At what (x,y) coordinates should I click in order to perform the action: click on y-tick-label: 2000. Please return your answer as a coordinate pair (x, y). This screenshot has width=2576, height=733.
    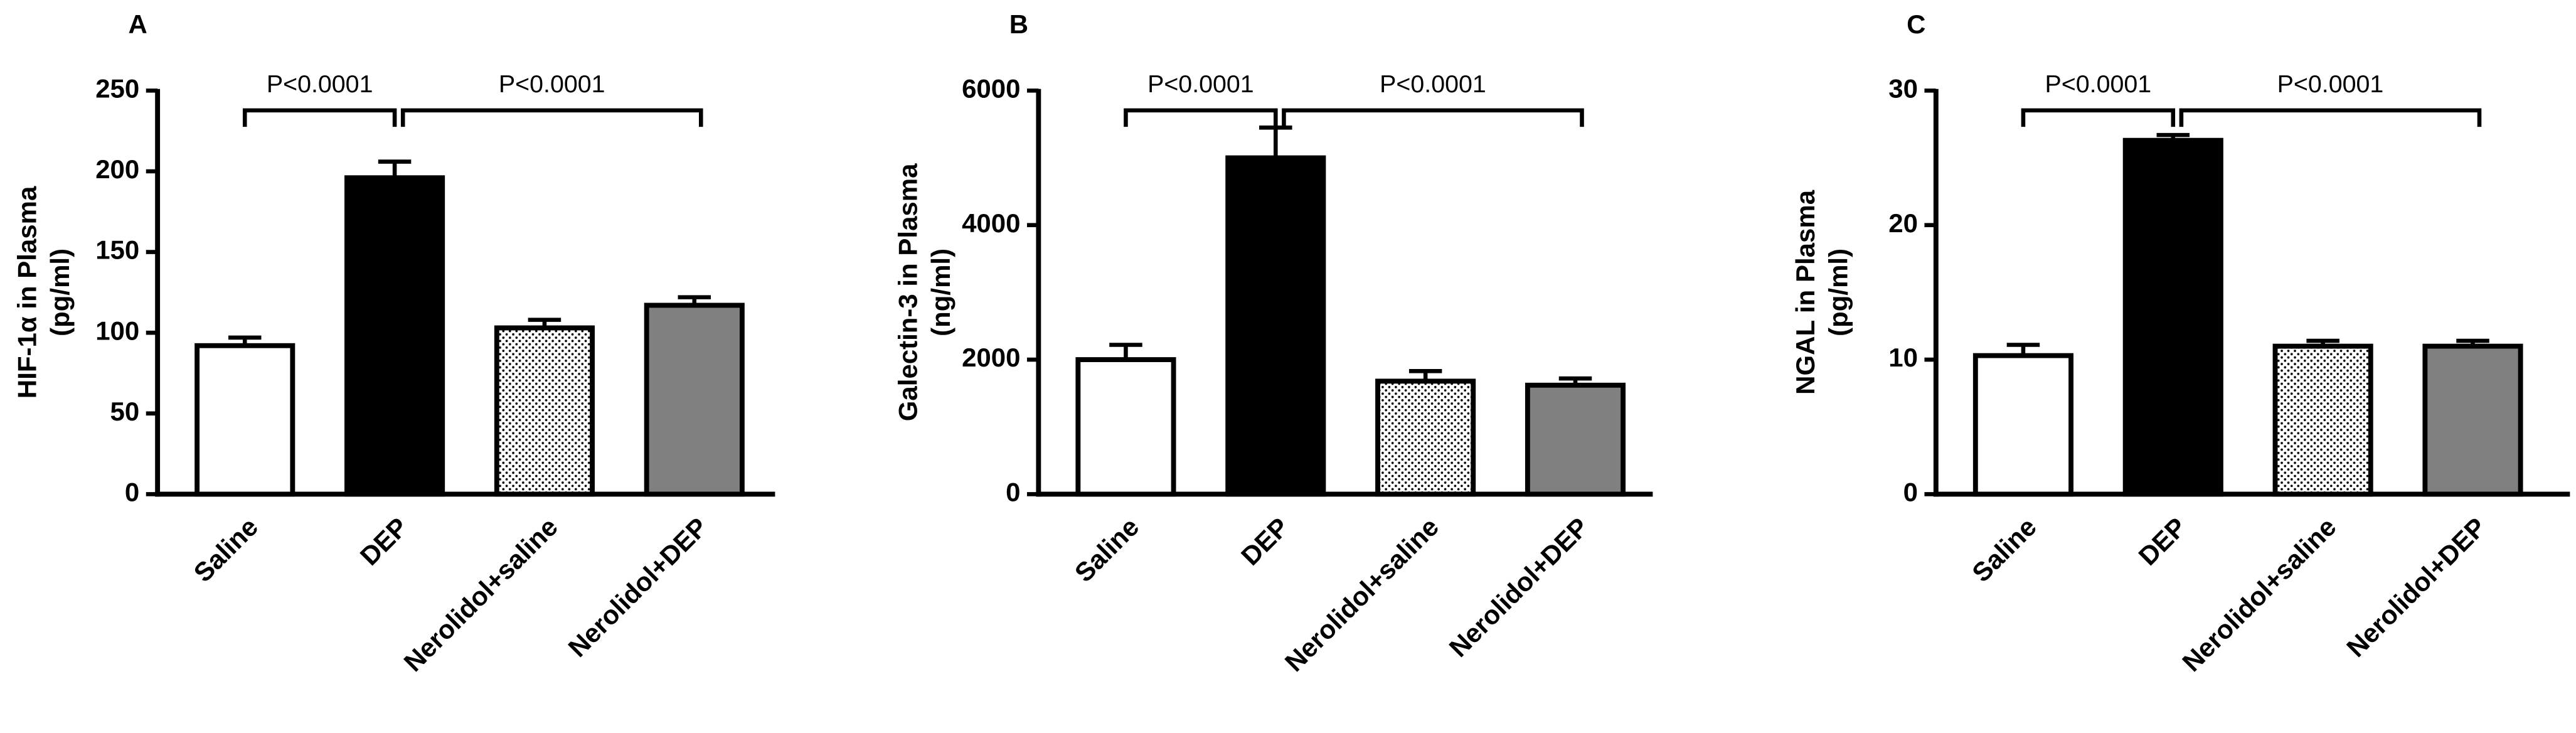
    Looking at the image, I should click on (991, 357).